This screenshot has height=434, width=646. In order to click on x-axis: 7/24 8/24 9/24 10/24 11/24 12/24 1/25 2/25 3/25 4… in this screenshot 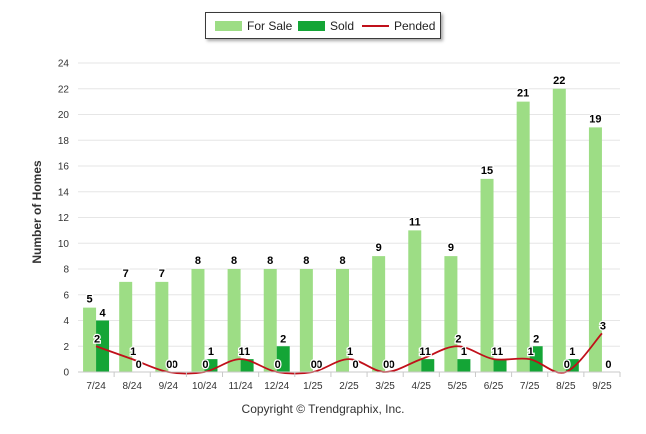, I will do `click(349, 381)`.